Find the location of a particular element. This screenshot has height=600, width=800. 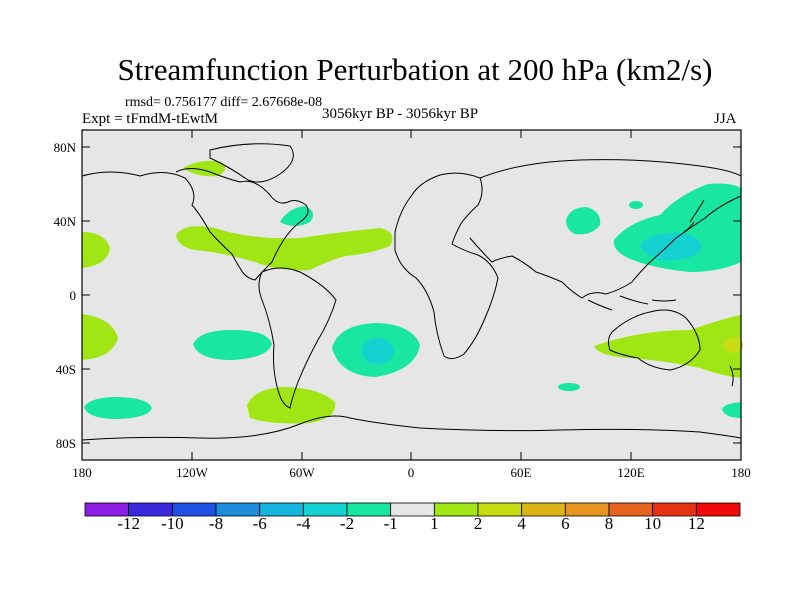

south-atlantic-high-lat-anomaly is located at coordinates (291, 405).